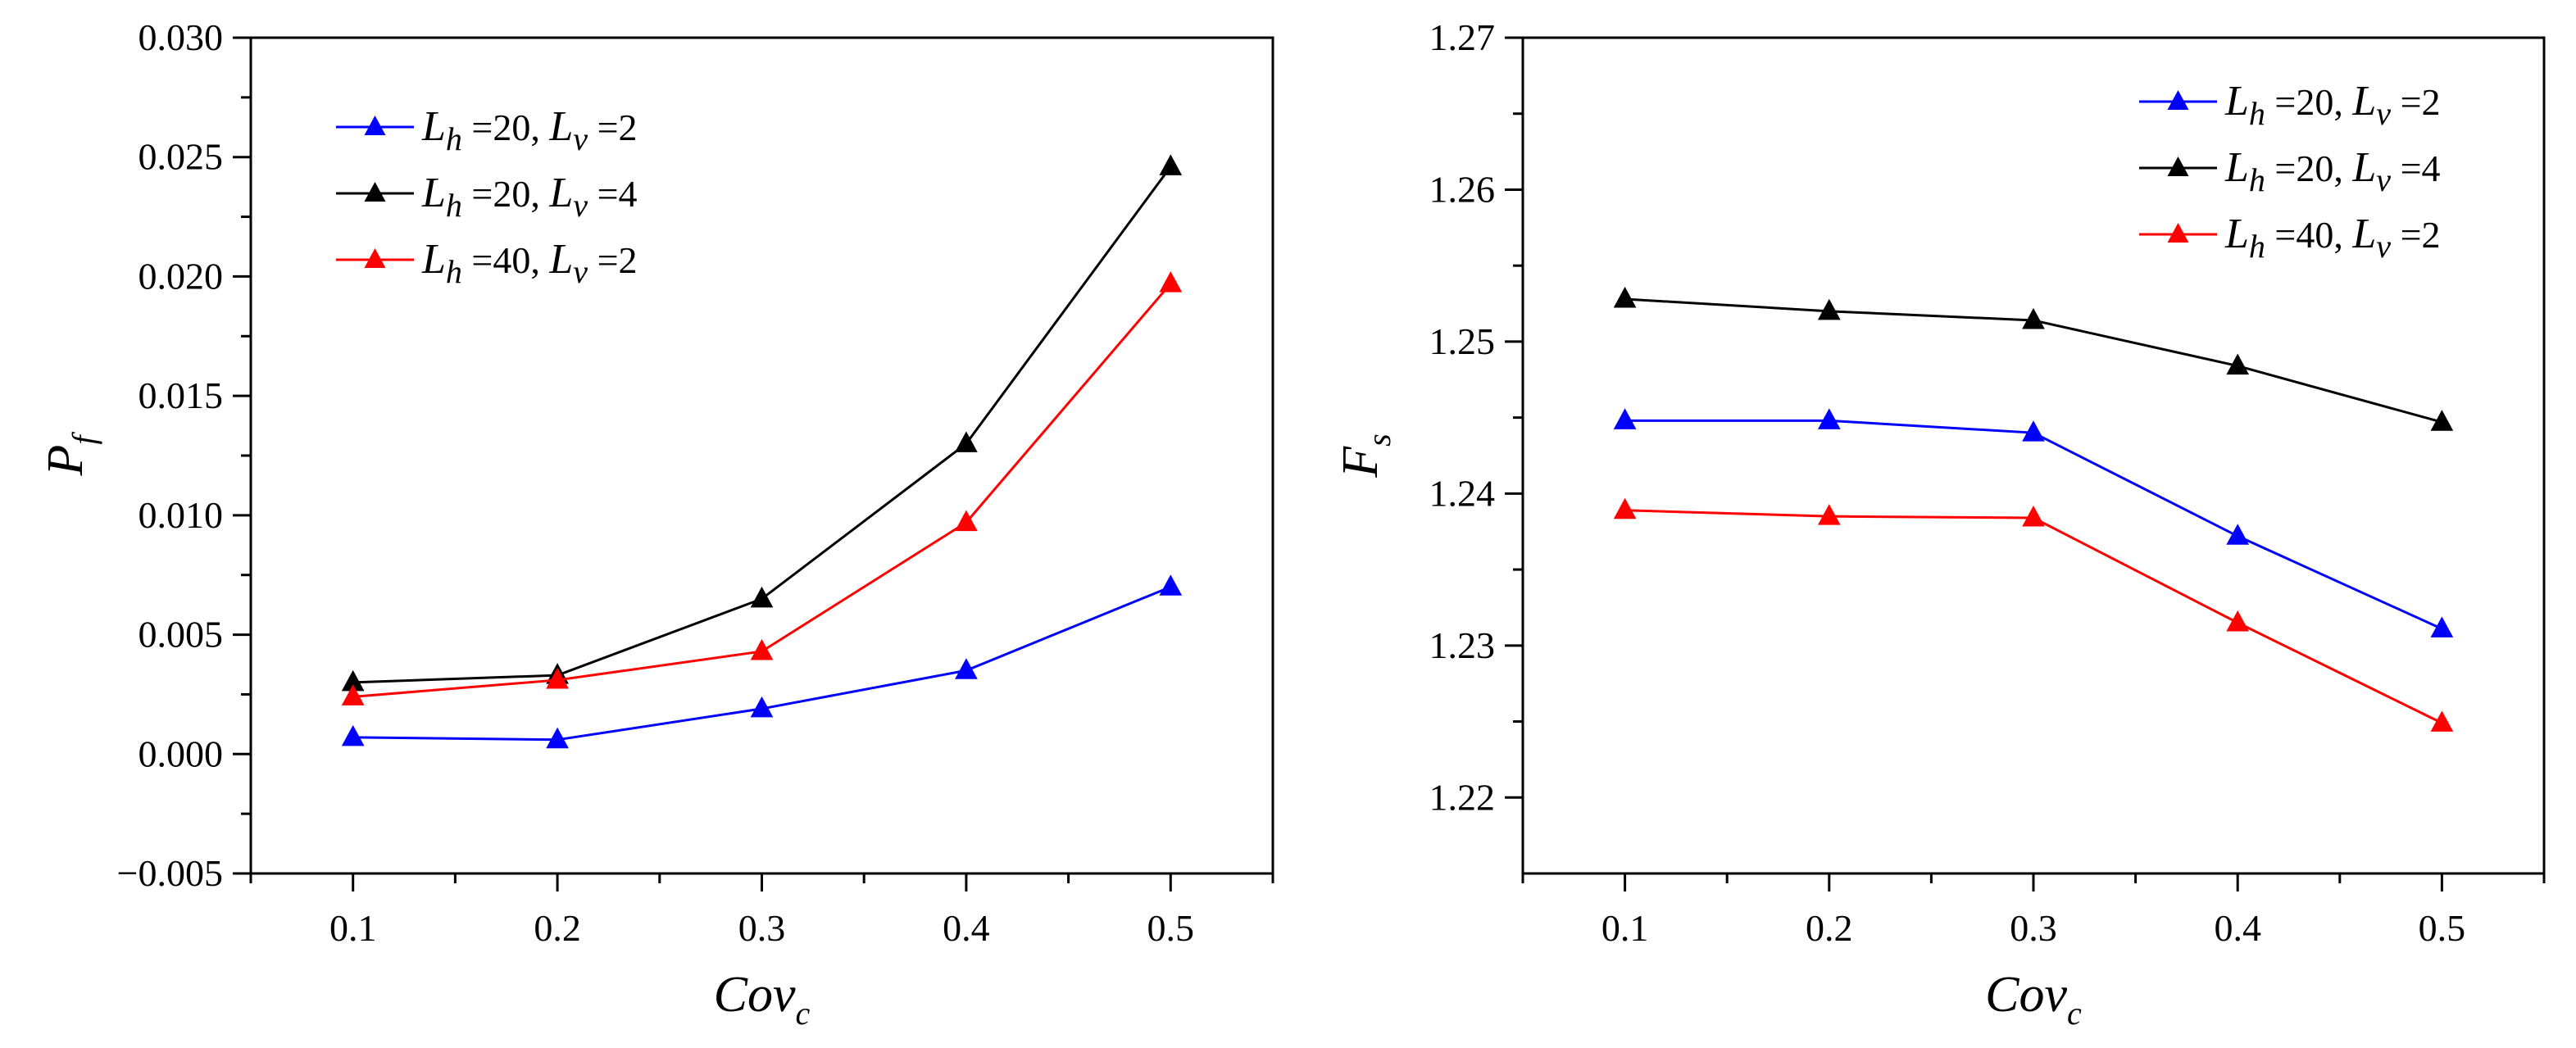  I want to click on y-tick-label: 1.23, so click(1462, 645).